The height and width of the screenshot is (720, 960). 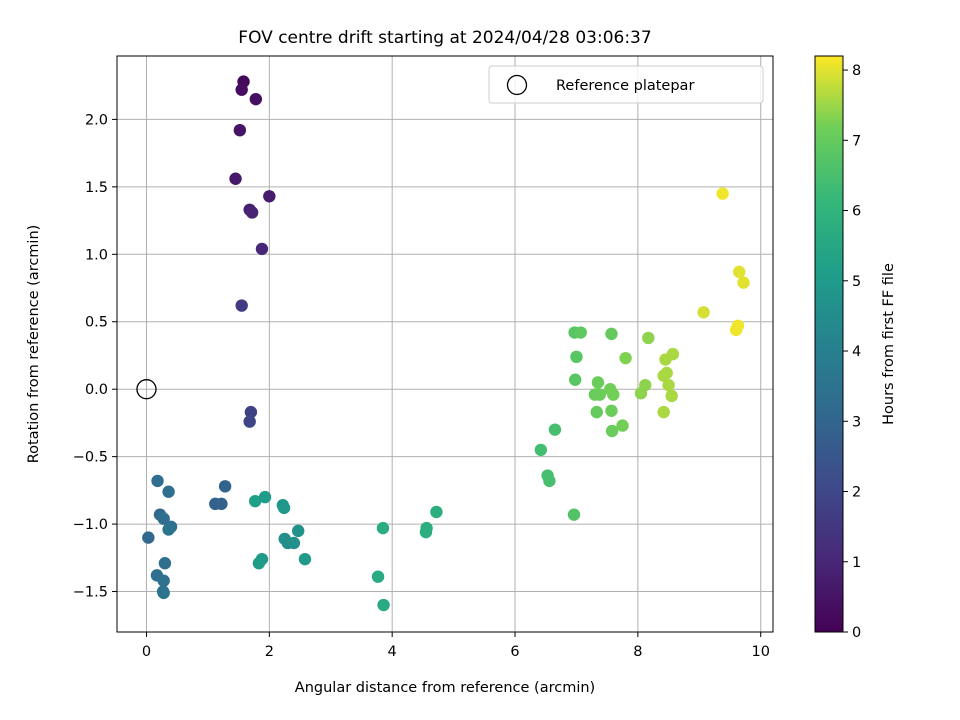 I want to click on reference-point, so click(x=146, y=389).